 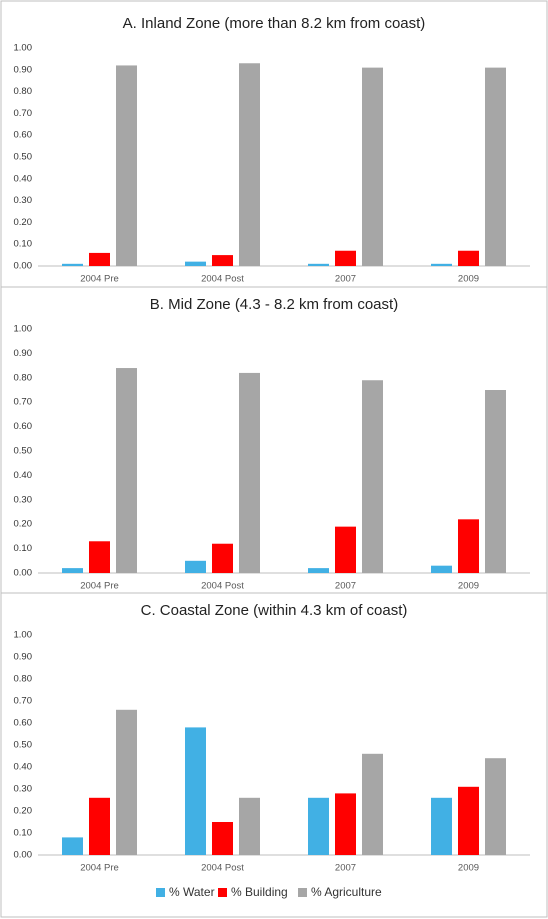 I want to click on legend-label: % Agriculture, so click(x=346, y=892).